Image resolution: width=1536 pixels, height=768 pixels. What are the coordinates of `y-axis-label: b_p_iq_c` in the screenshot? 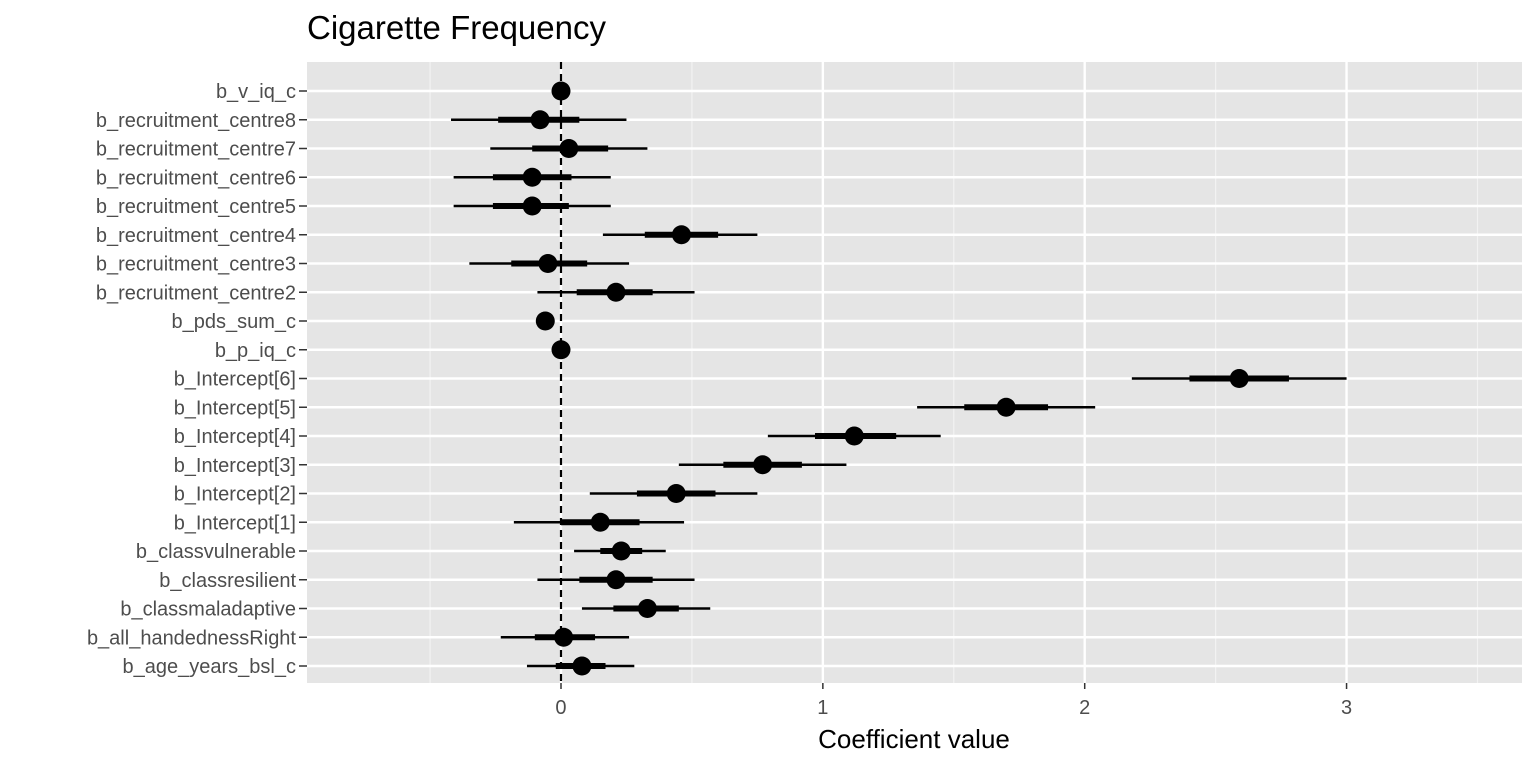 It's located at (255, 351).